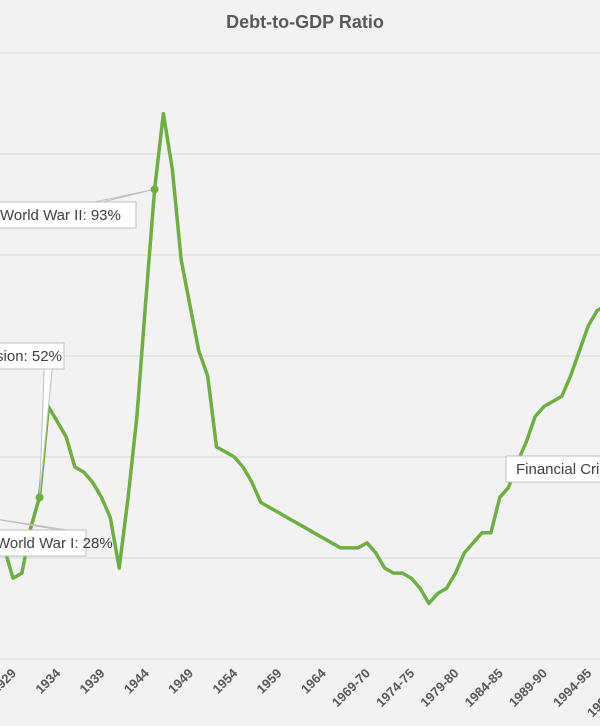 The image size is (600, 726). I want to click on annotation-label: World War I: 28%, so click(56, 543).